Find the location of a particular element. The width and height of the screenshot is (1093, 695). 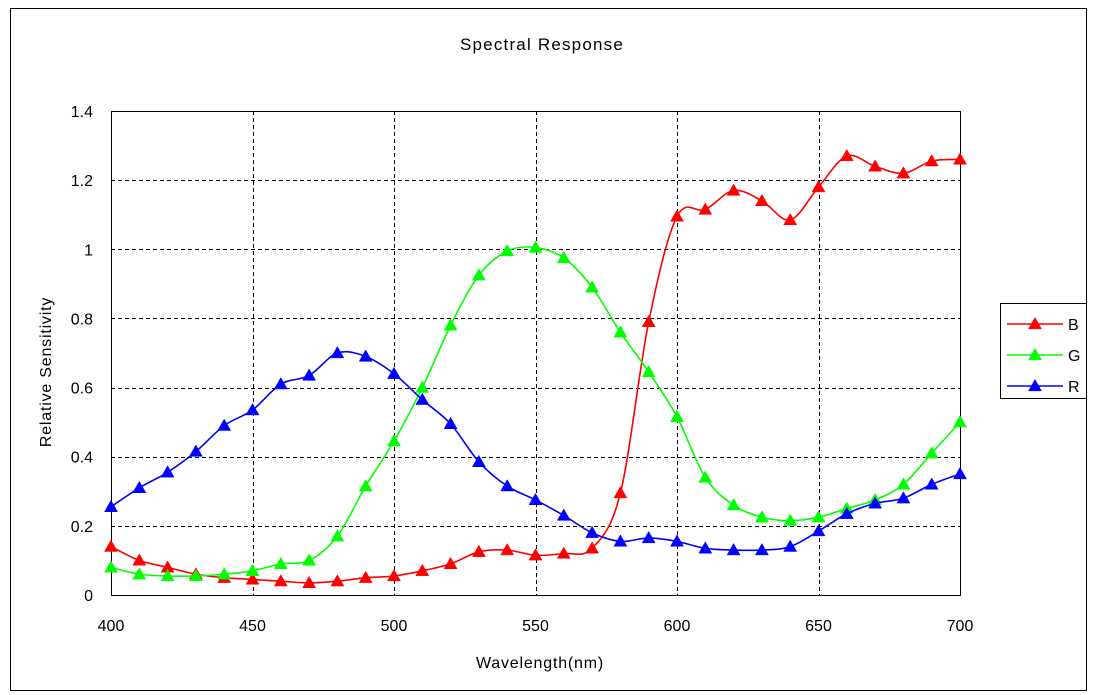

y-axis-label: Relative Sensitivity is located at coordinates (46, 372).